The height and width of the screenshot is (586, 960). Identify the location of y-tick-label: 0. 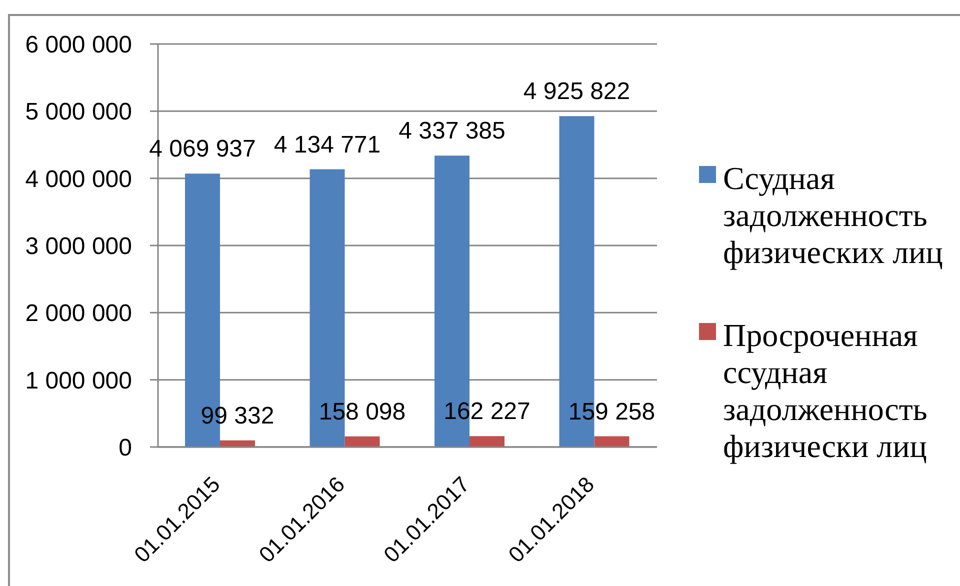
(125, 448).